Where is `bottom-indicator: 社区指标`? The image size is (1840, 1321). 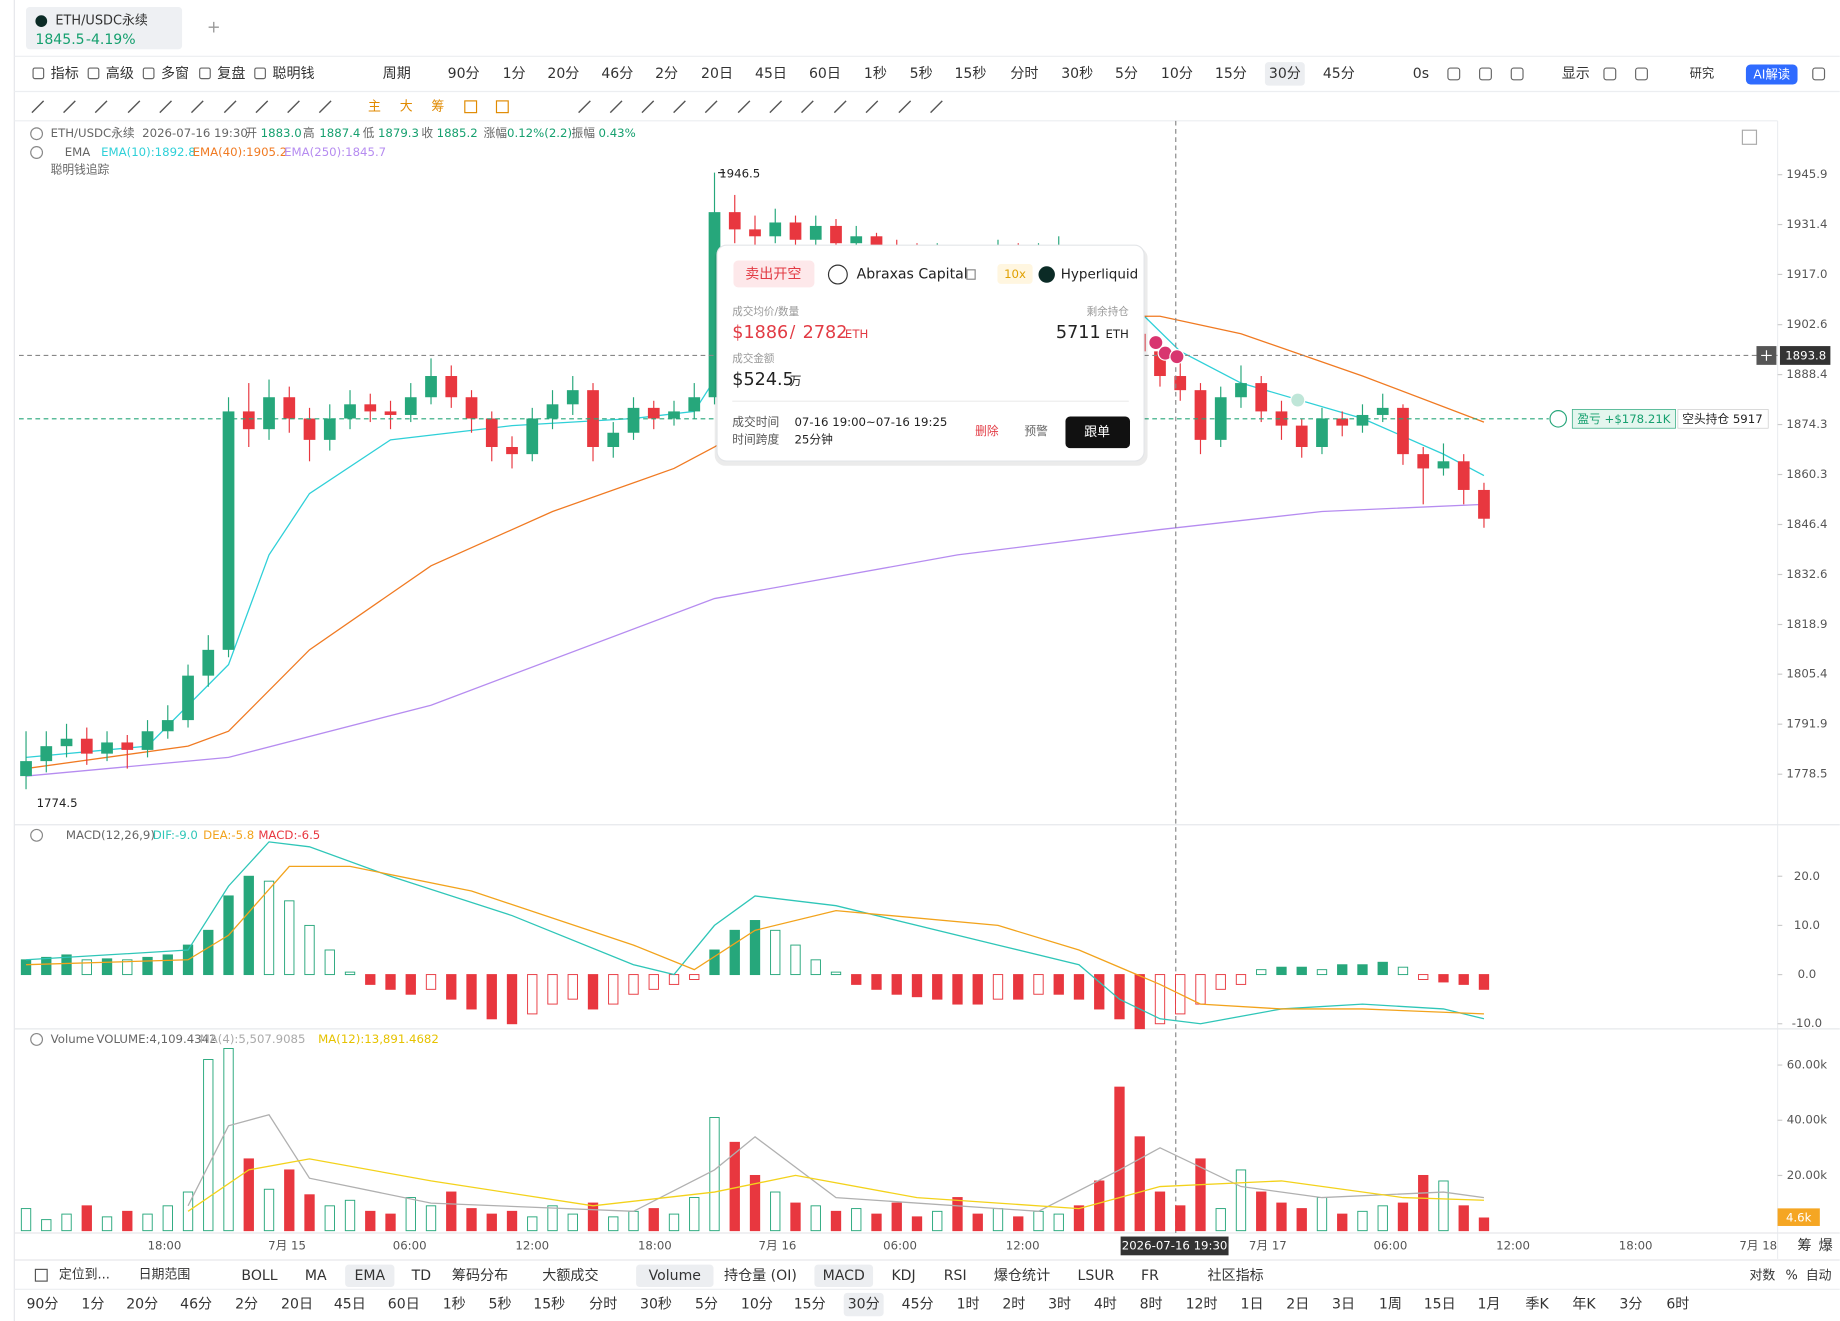
bottom-indicator: 社区指标 is located at coordinates (1235, 1276).